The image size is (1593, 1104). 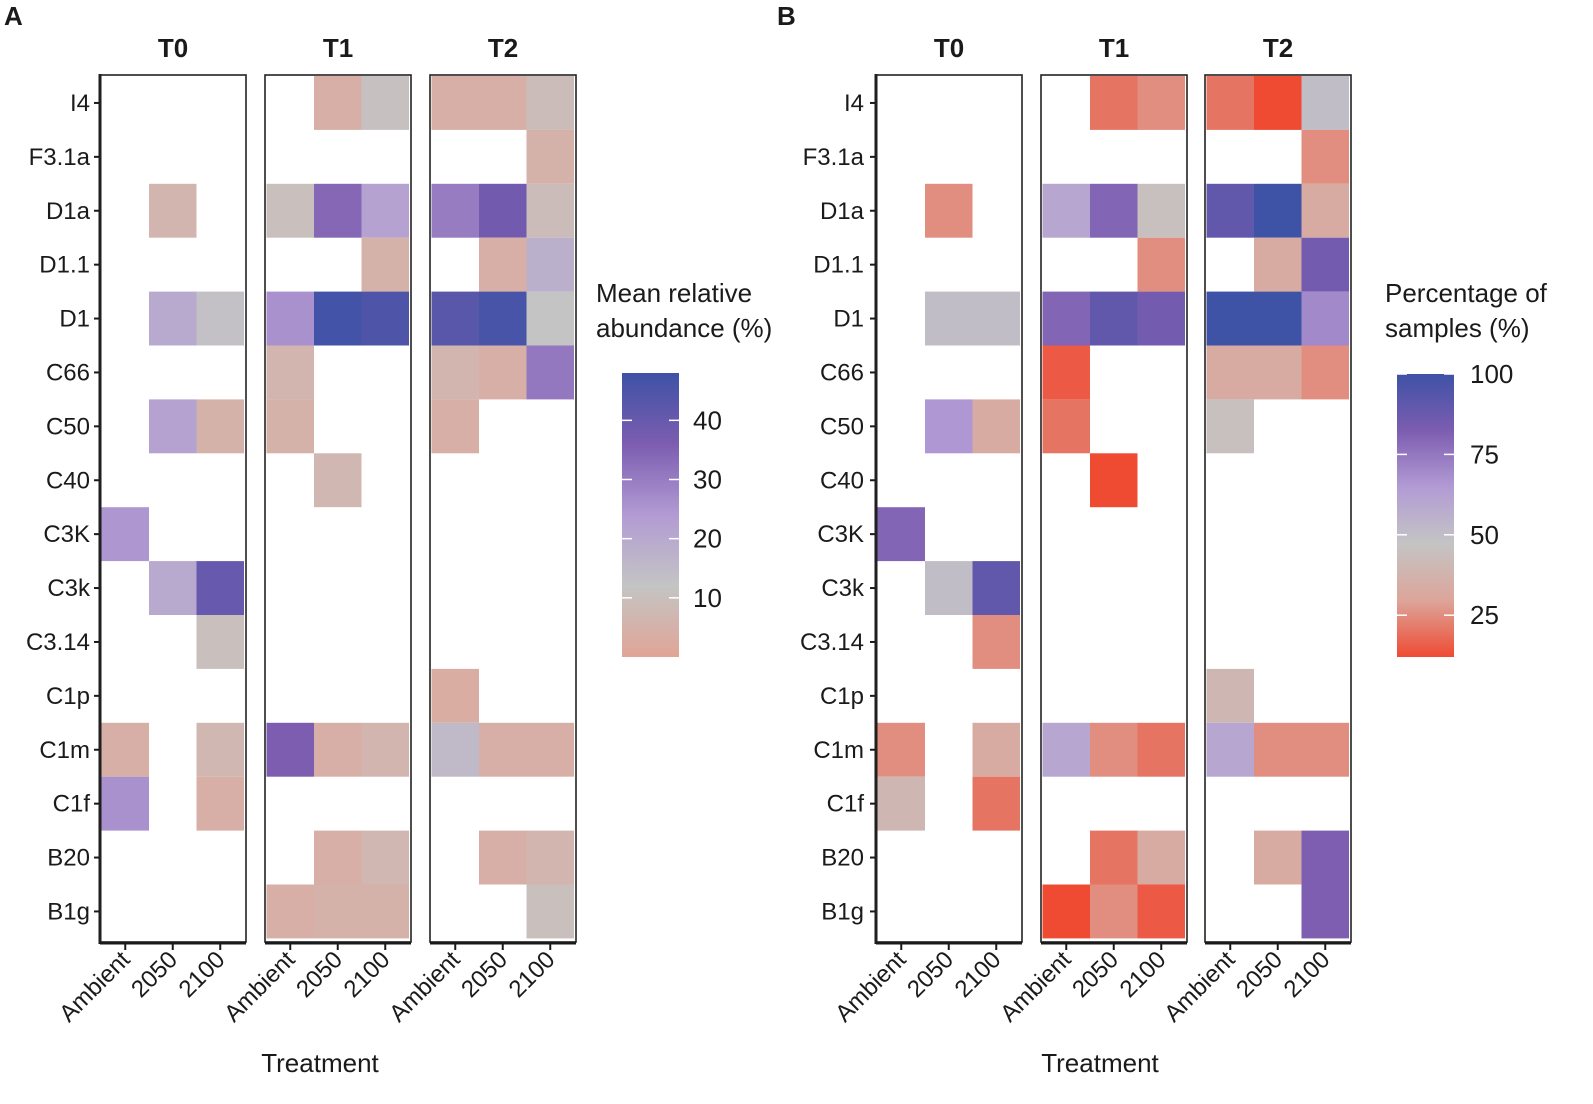 What do you see at coordinates (1457, 328) in the screenshot?
I see `legend-title-line: samples (%)` at bounding box center [1457, 328].